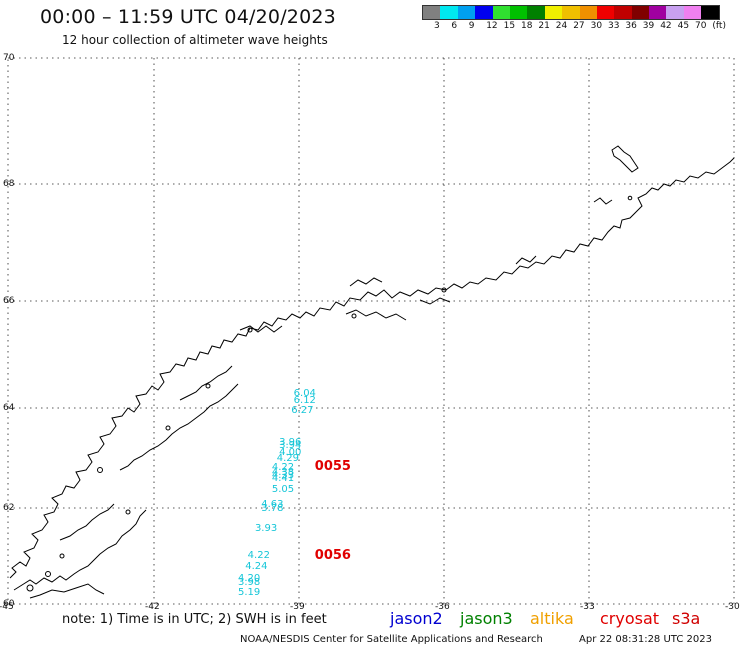  Describe the element at coordinates (302, 410) in the screenshot. I see `wave-height-value: 6.27` at that location.